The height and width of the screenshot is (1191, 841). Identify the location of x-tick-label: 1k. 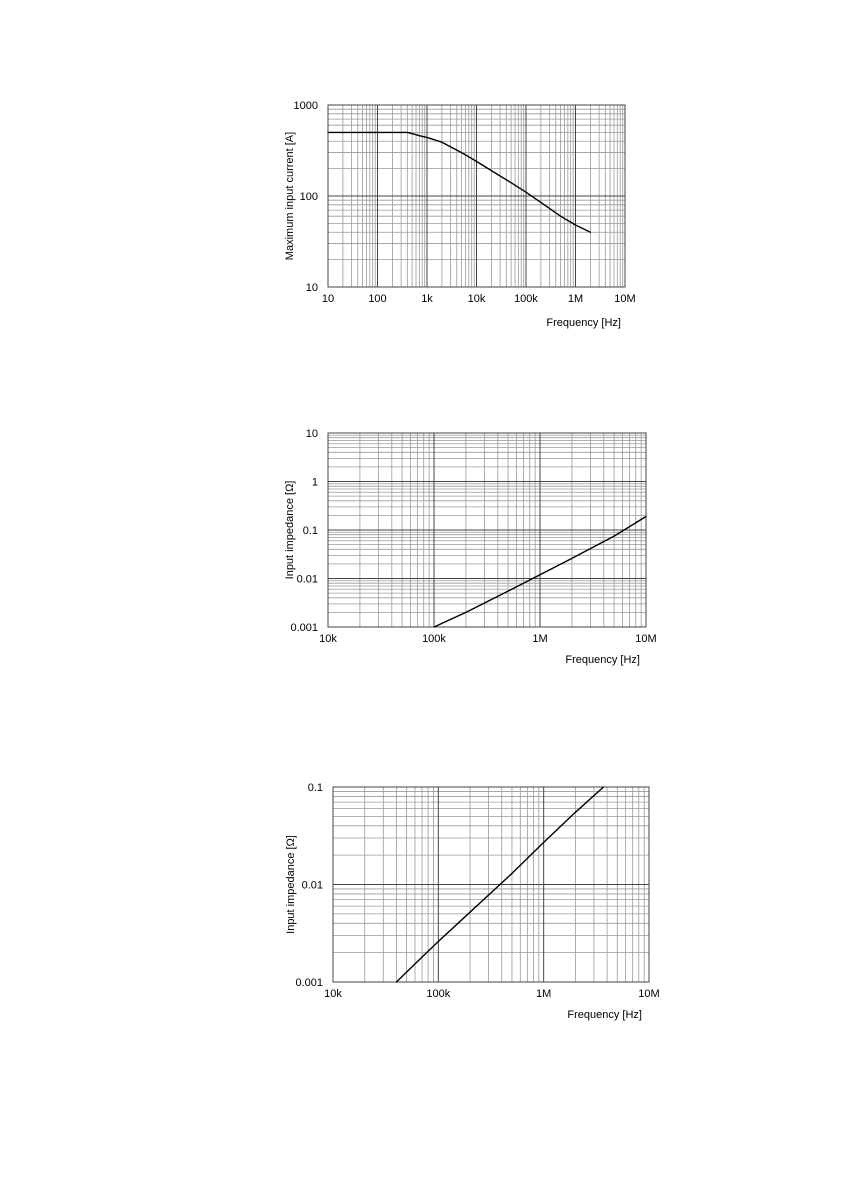
(427, 299).